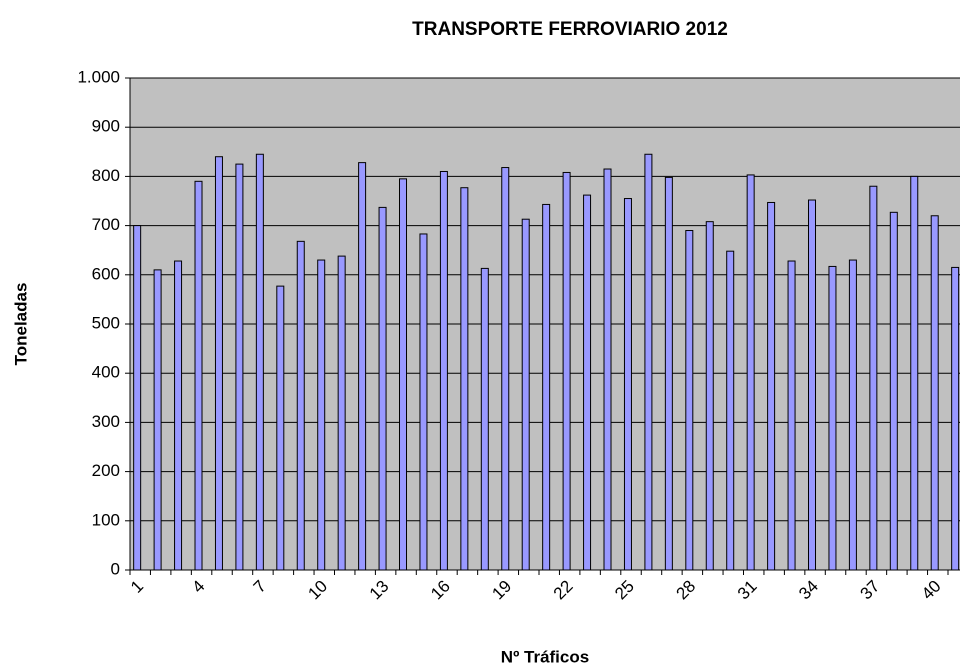 The width and height of the screenshot is (960, 670). I want to click on y-tick-label: 800, so click(106, 175).